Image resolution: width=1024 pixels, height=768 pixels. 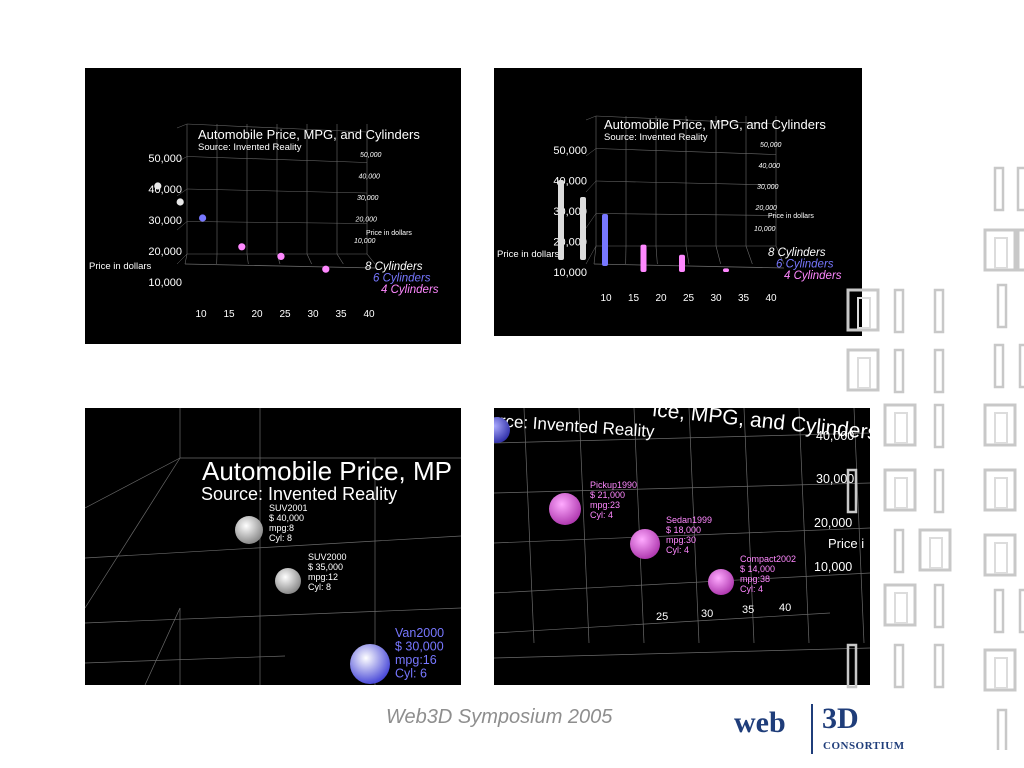 I want to click on y-tick-label: 20,000, so click(x=833, y=523).